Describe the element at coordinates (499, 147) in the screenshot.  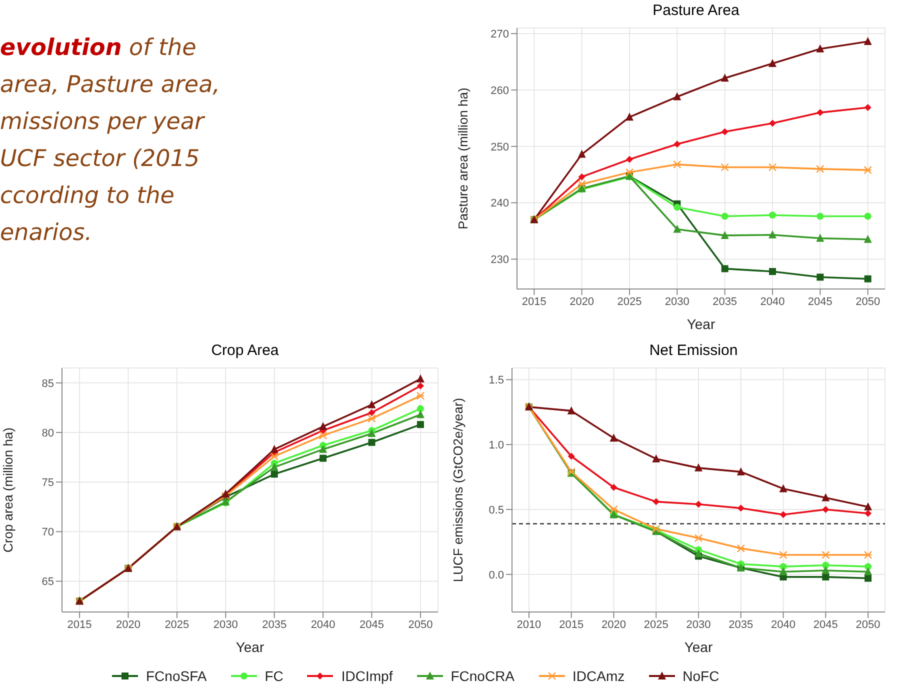
I see `y-tick-label: 250` at that location.